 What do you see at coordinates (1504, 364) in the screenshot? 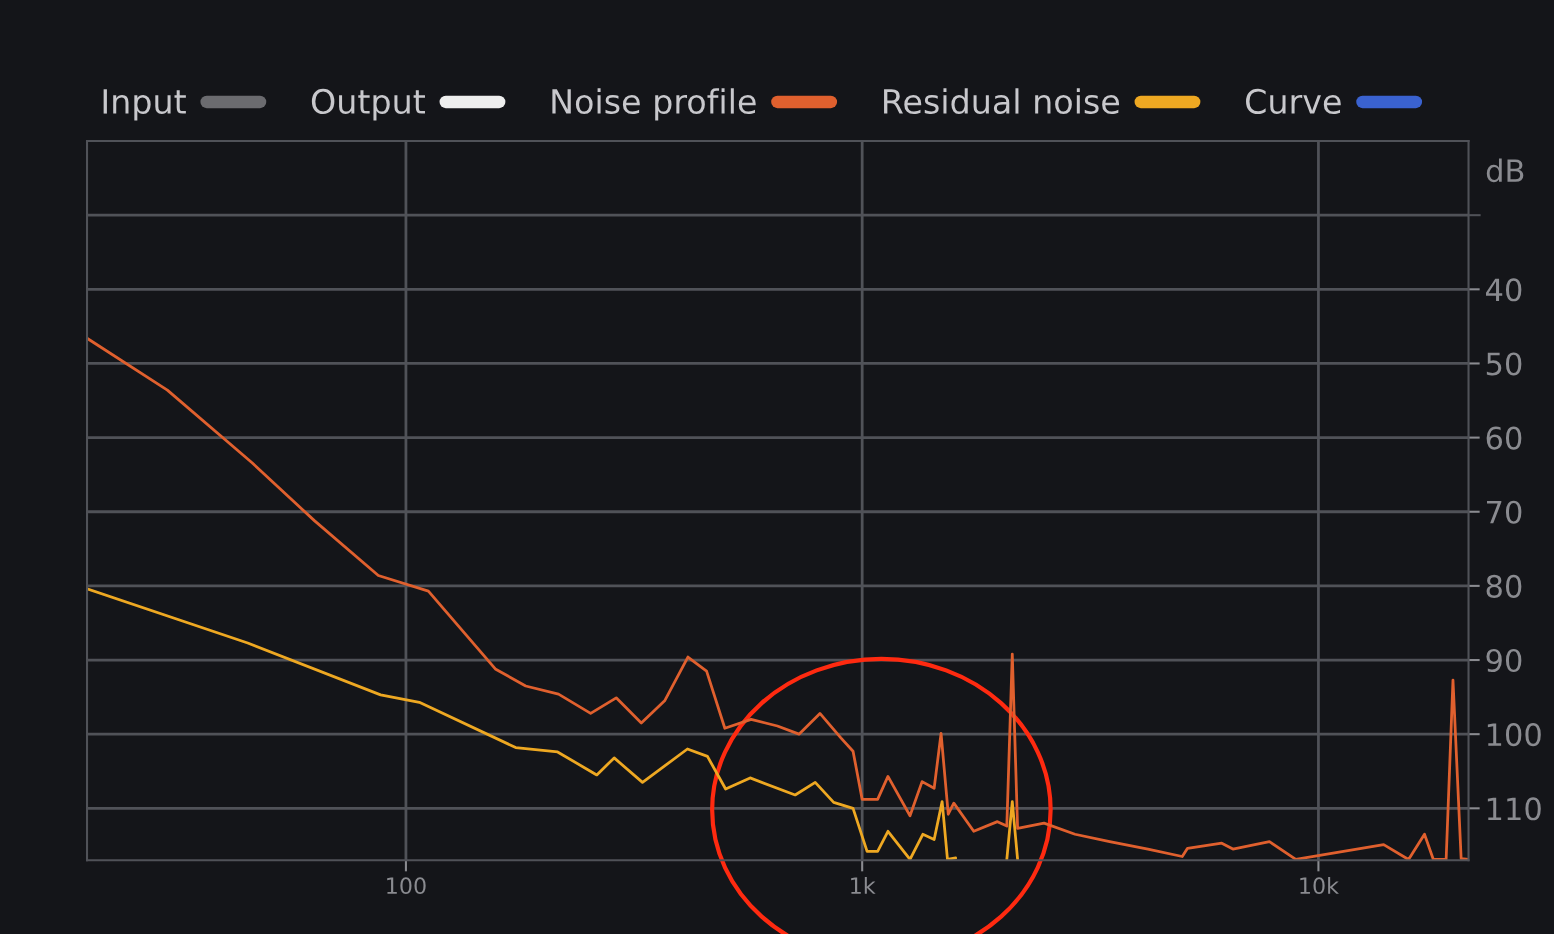
I see `y-tick-label: 50` at bounding box center [1504, 364].